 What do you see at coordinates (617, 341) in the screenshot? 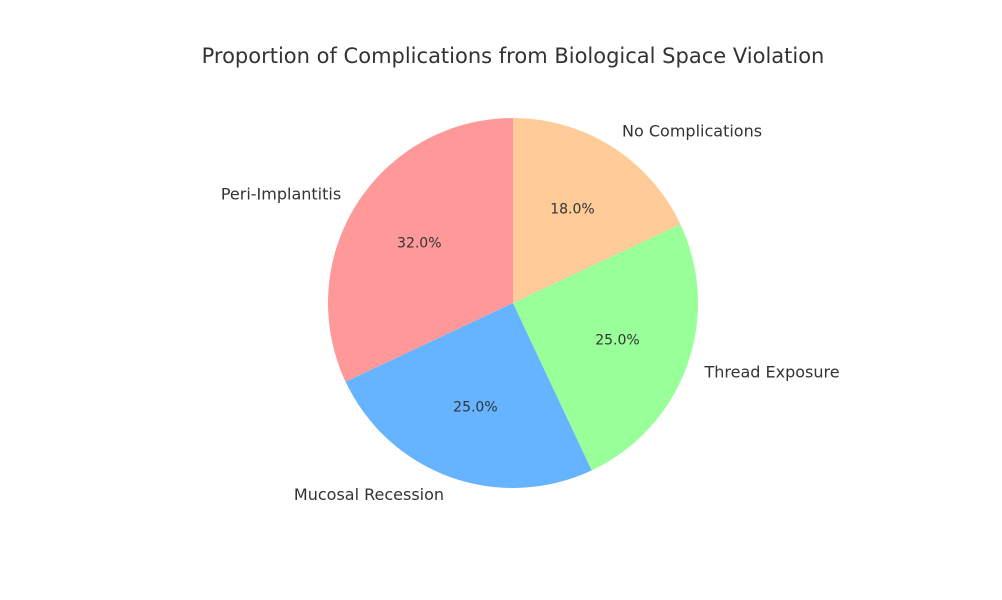
I see `slice-percent-thread-exposure: 25.0%` at bounding box center [617, 341].